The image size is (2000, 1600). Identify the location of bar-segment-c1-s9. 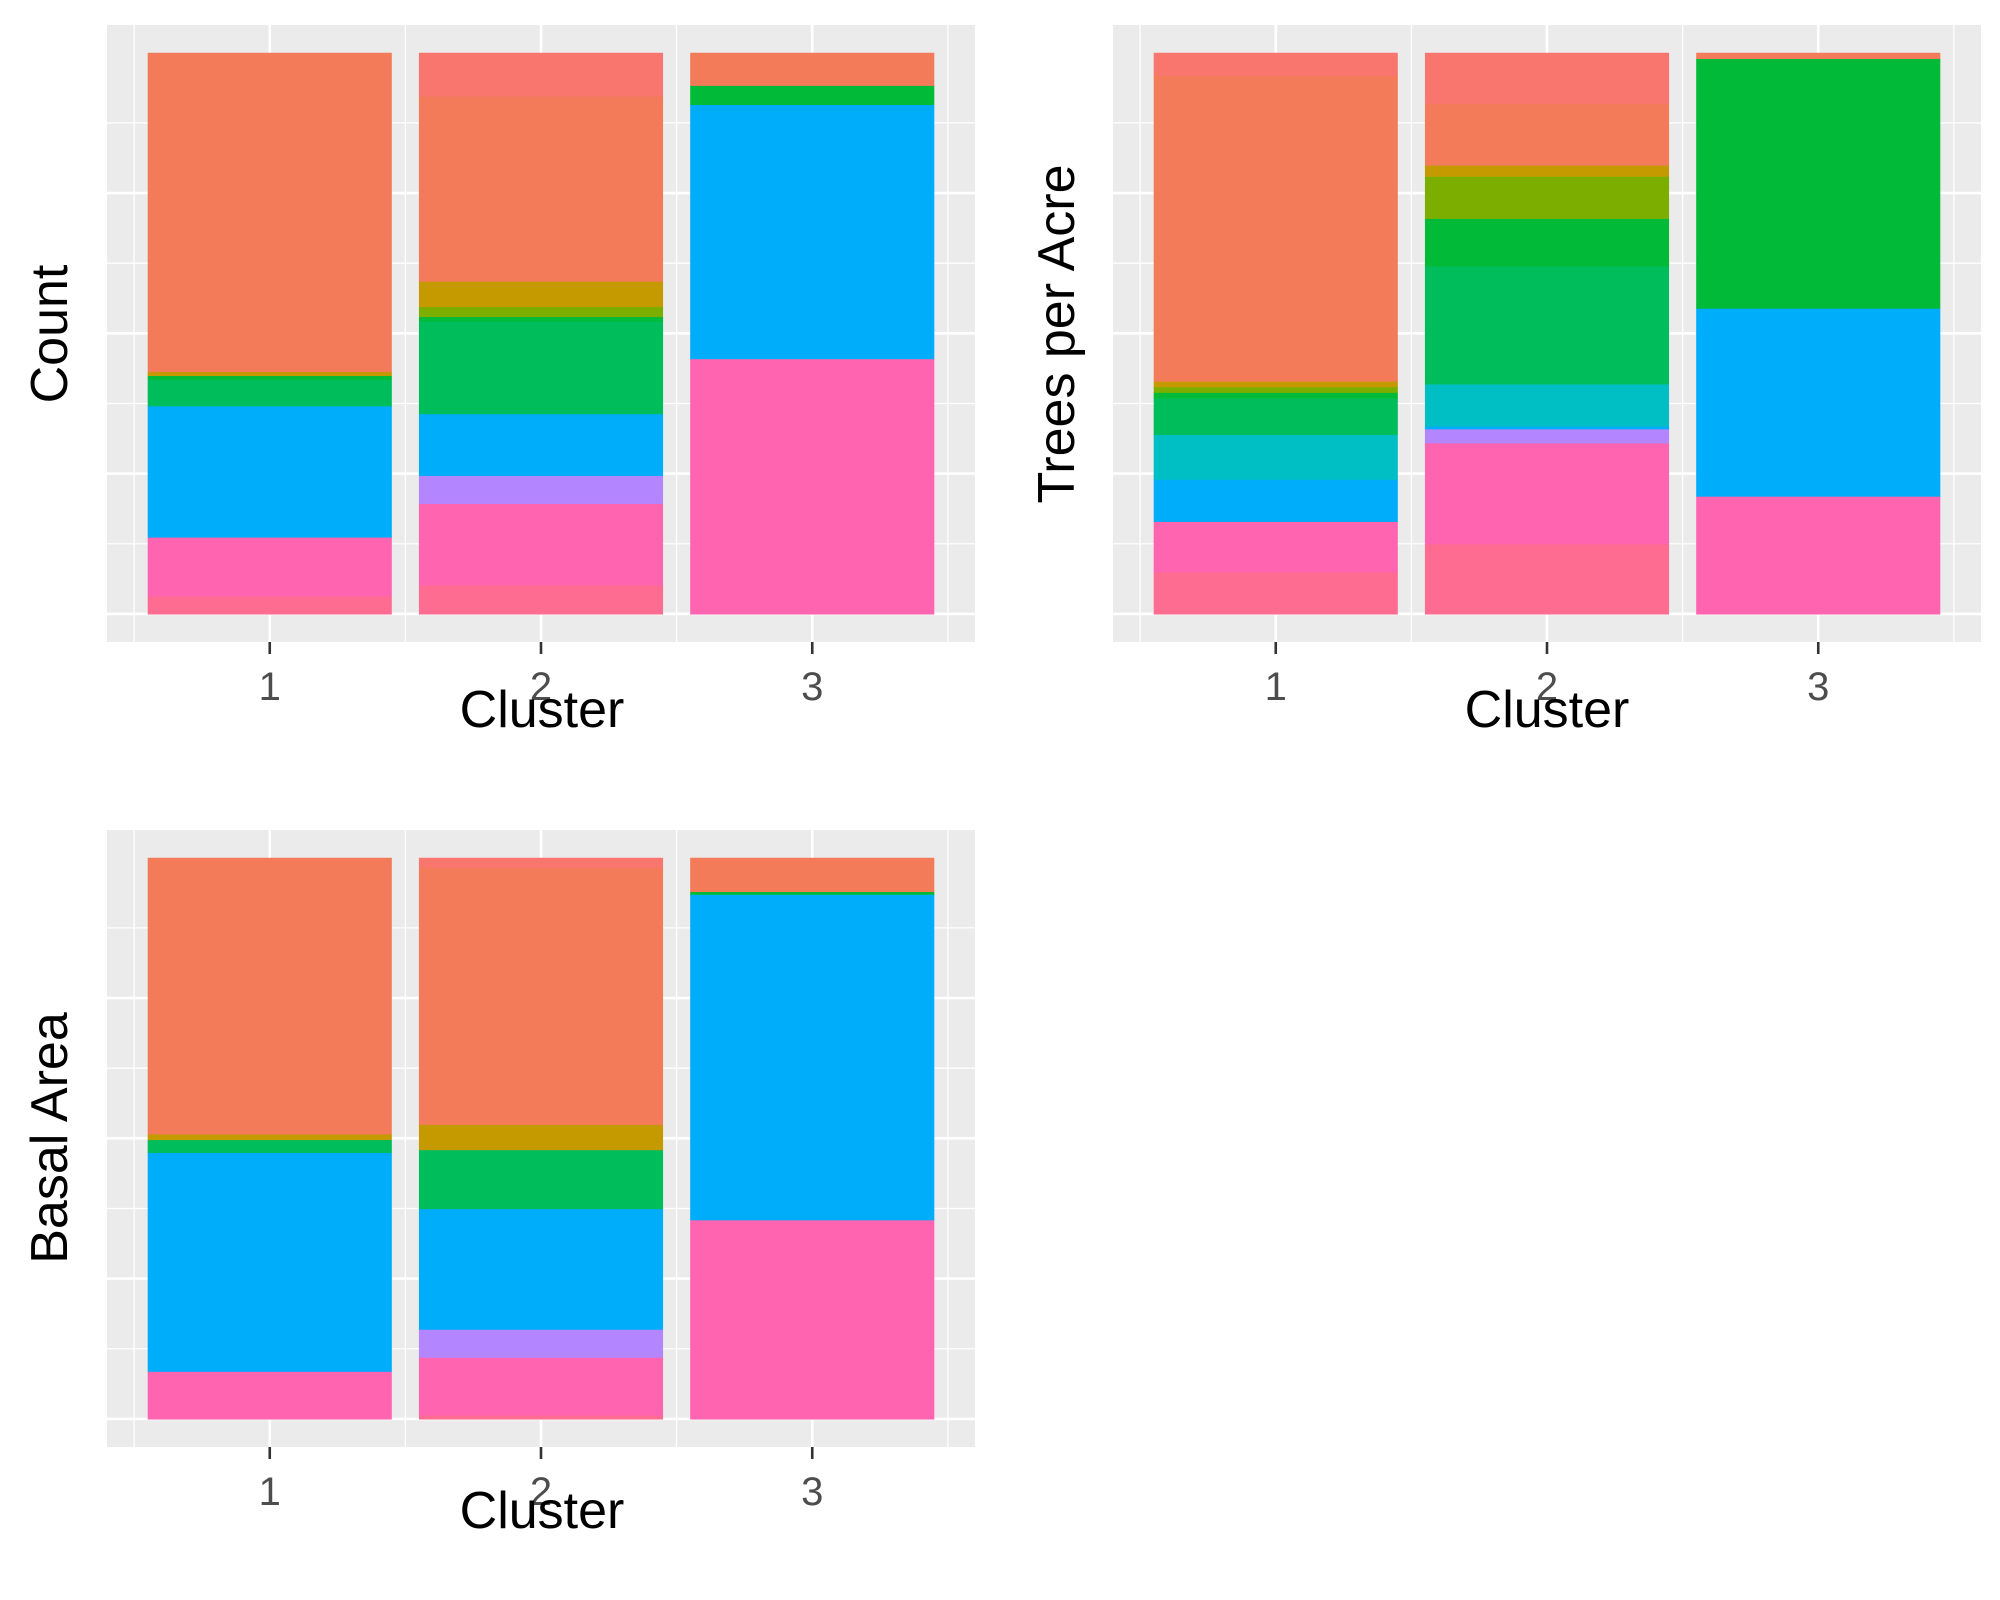
(1275, 228).